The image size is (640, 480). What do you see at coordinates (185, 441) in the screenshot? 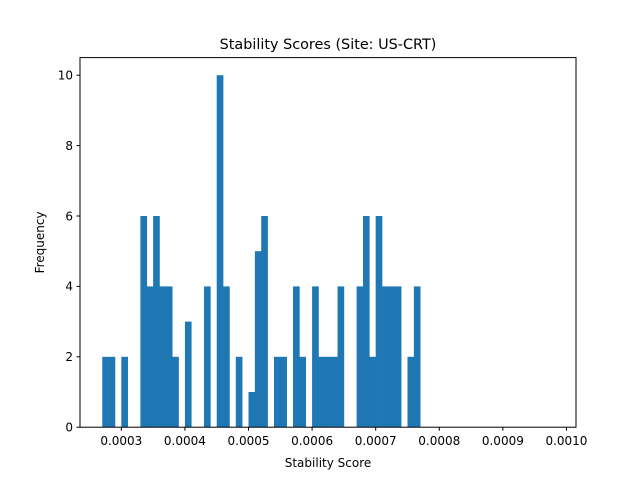
I see `x-tick-label: 0.0004` at bounding box center [185, 441].